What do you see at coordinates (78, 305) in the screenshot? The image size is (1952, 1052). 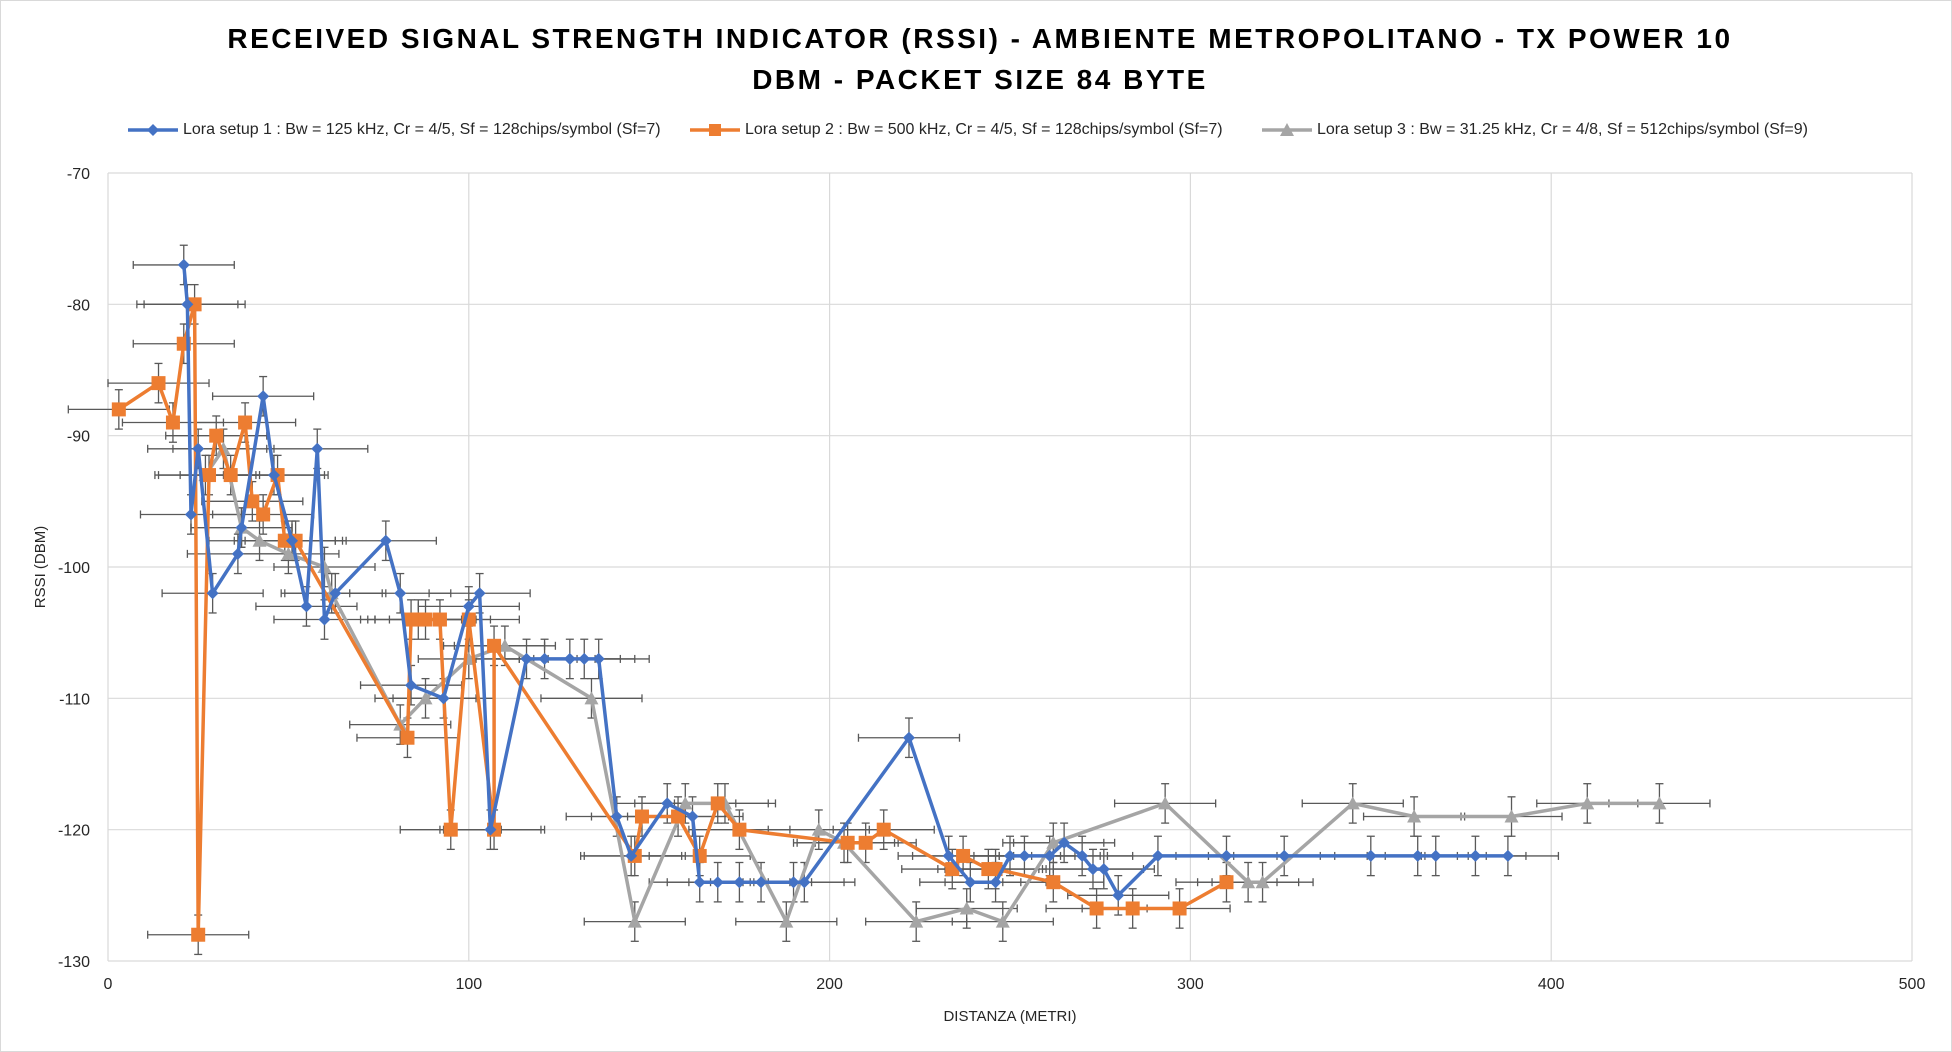 I see `y-tick-label: -80` at bounding box center [78, 305].